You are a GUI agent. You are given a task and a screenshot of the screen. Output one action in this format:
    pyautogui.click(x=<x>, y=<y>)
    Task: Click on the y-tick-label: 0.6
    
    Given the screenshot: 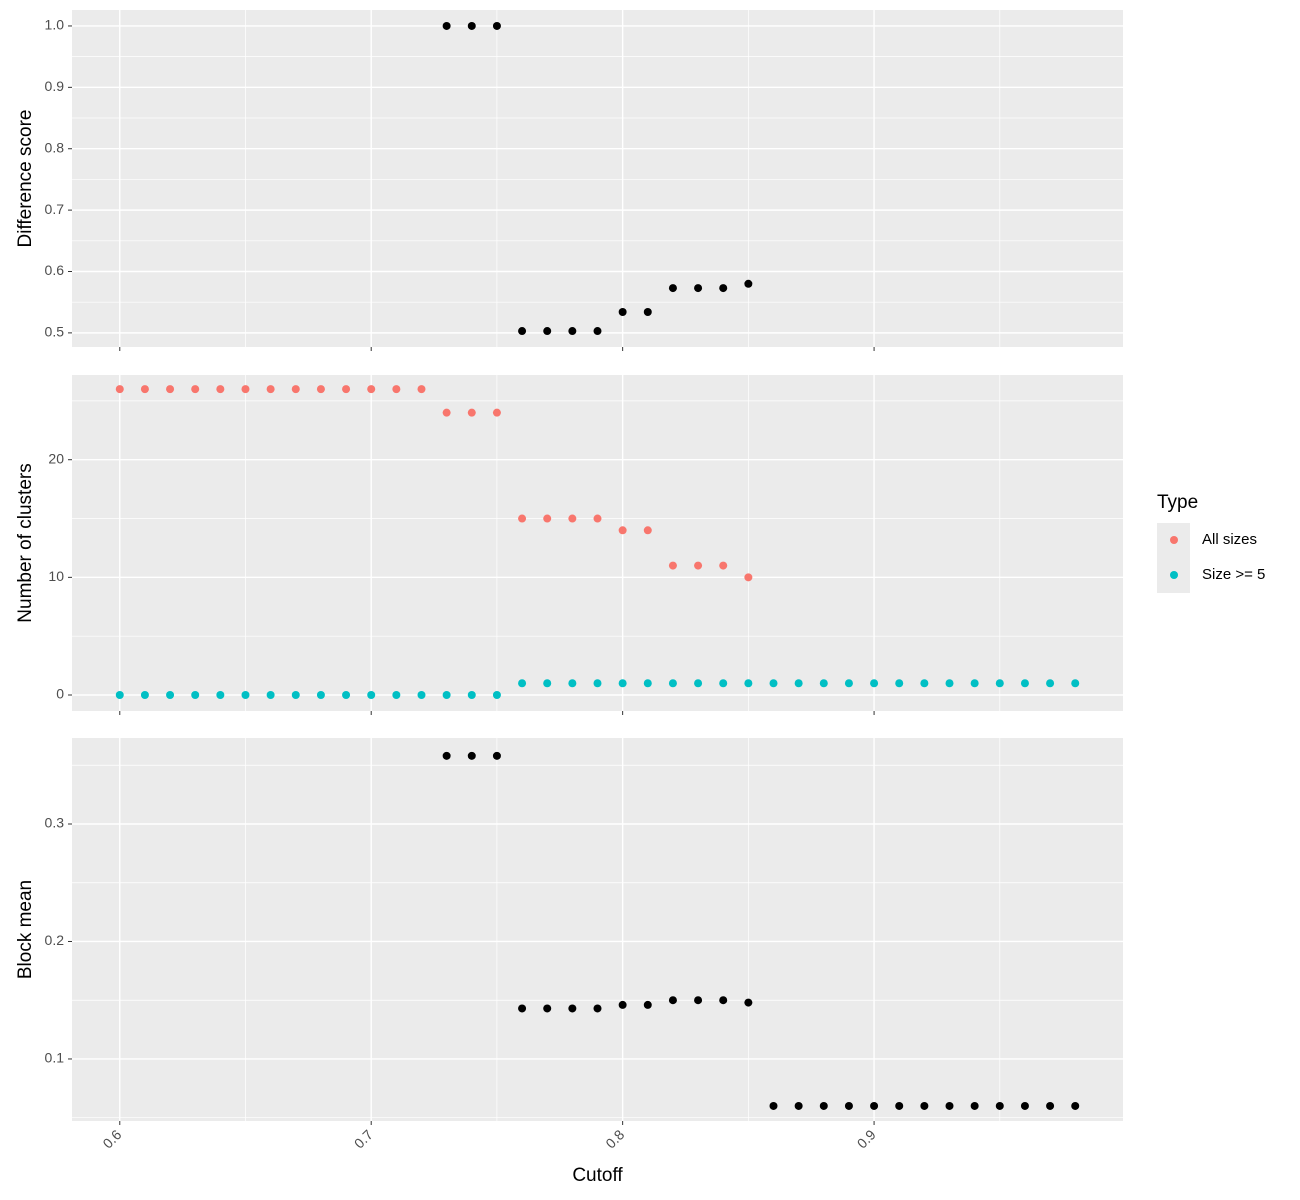 What is the action you would take?
    pyautogui.click(x=55, y=270)
    